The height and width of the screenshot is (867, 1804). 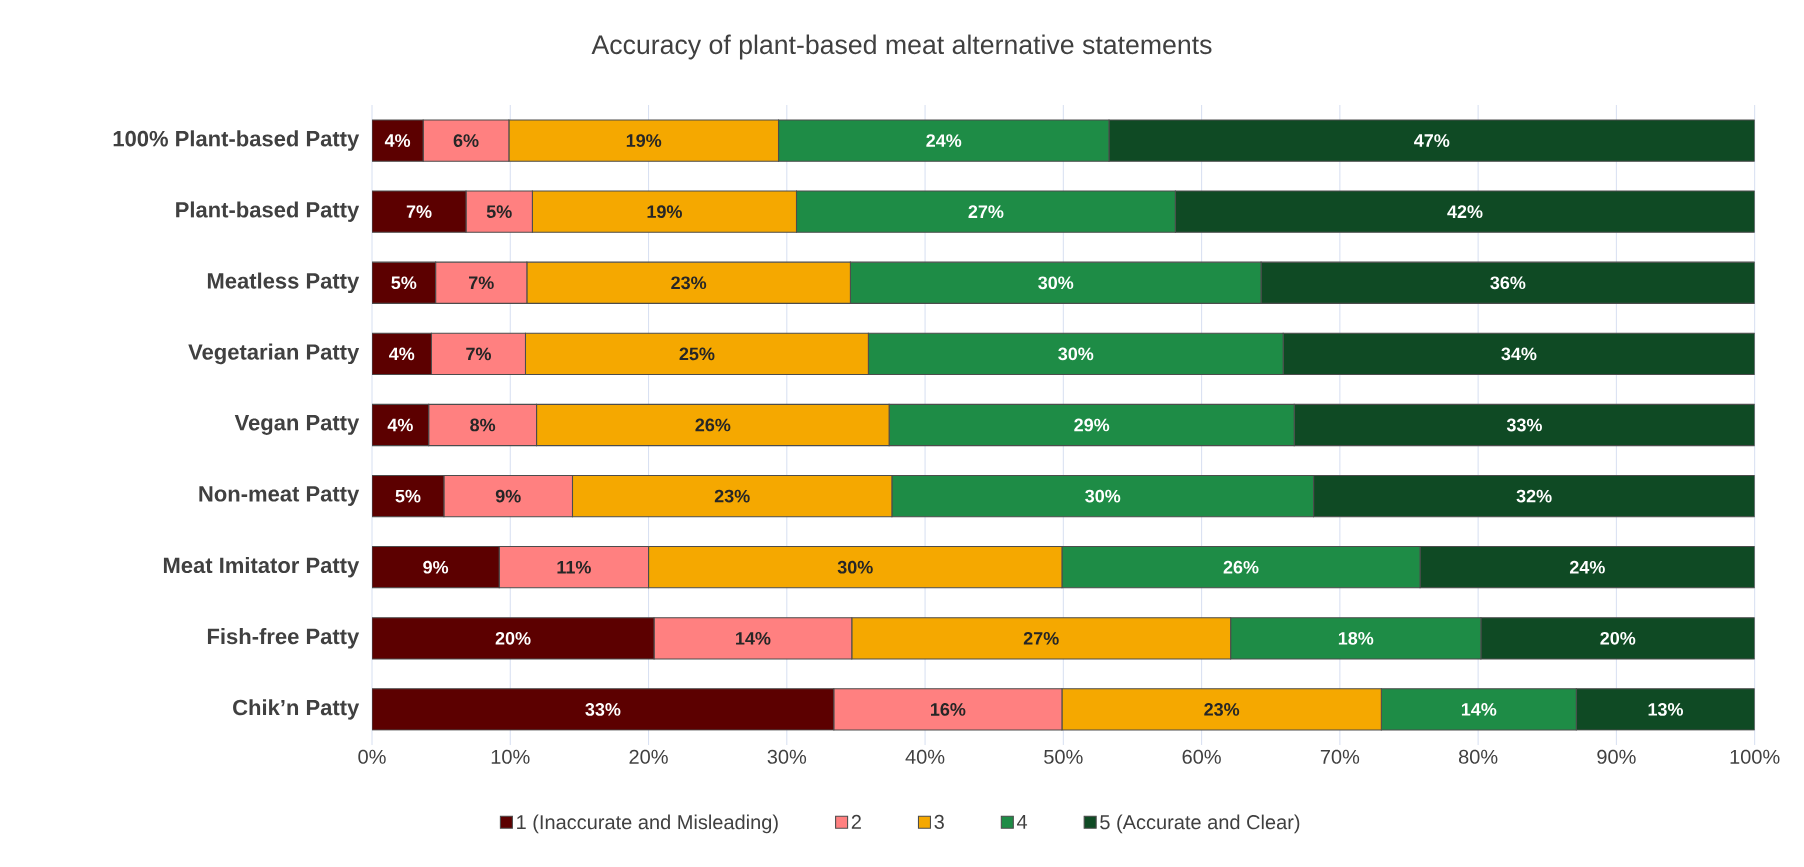 What do you see at coordinates (1022, 821) in the screenshot?
I see `legend-label: 4` at bounding box center [1022, 821].